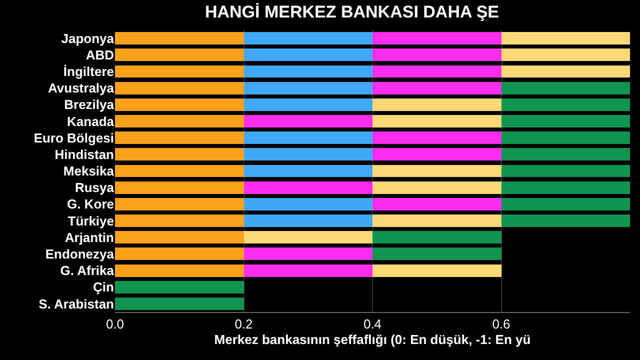 The height and width of the screenshot is (360, 640). I want to click on y-tick-label: G. Kore, so click(90, 204).